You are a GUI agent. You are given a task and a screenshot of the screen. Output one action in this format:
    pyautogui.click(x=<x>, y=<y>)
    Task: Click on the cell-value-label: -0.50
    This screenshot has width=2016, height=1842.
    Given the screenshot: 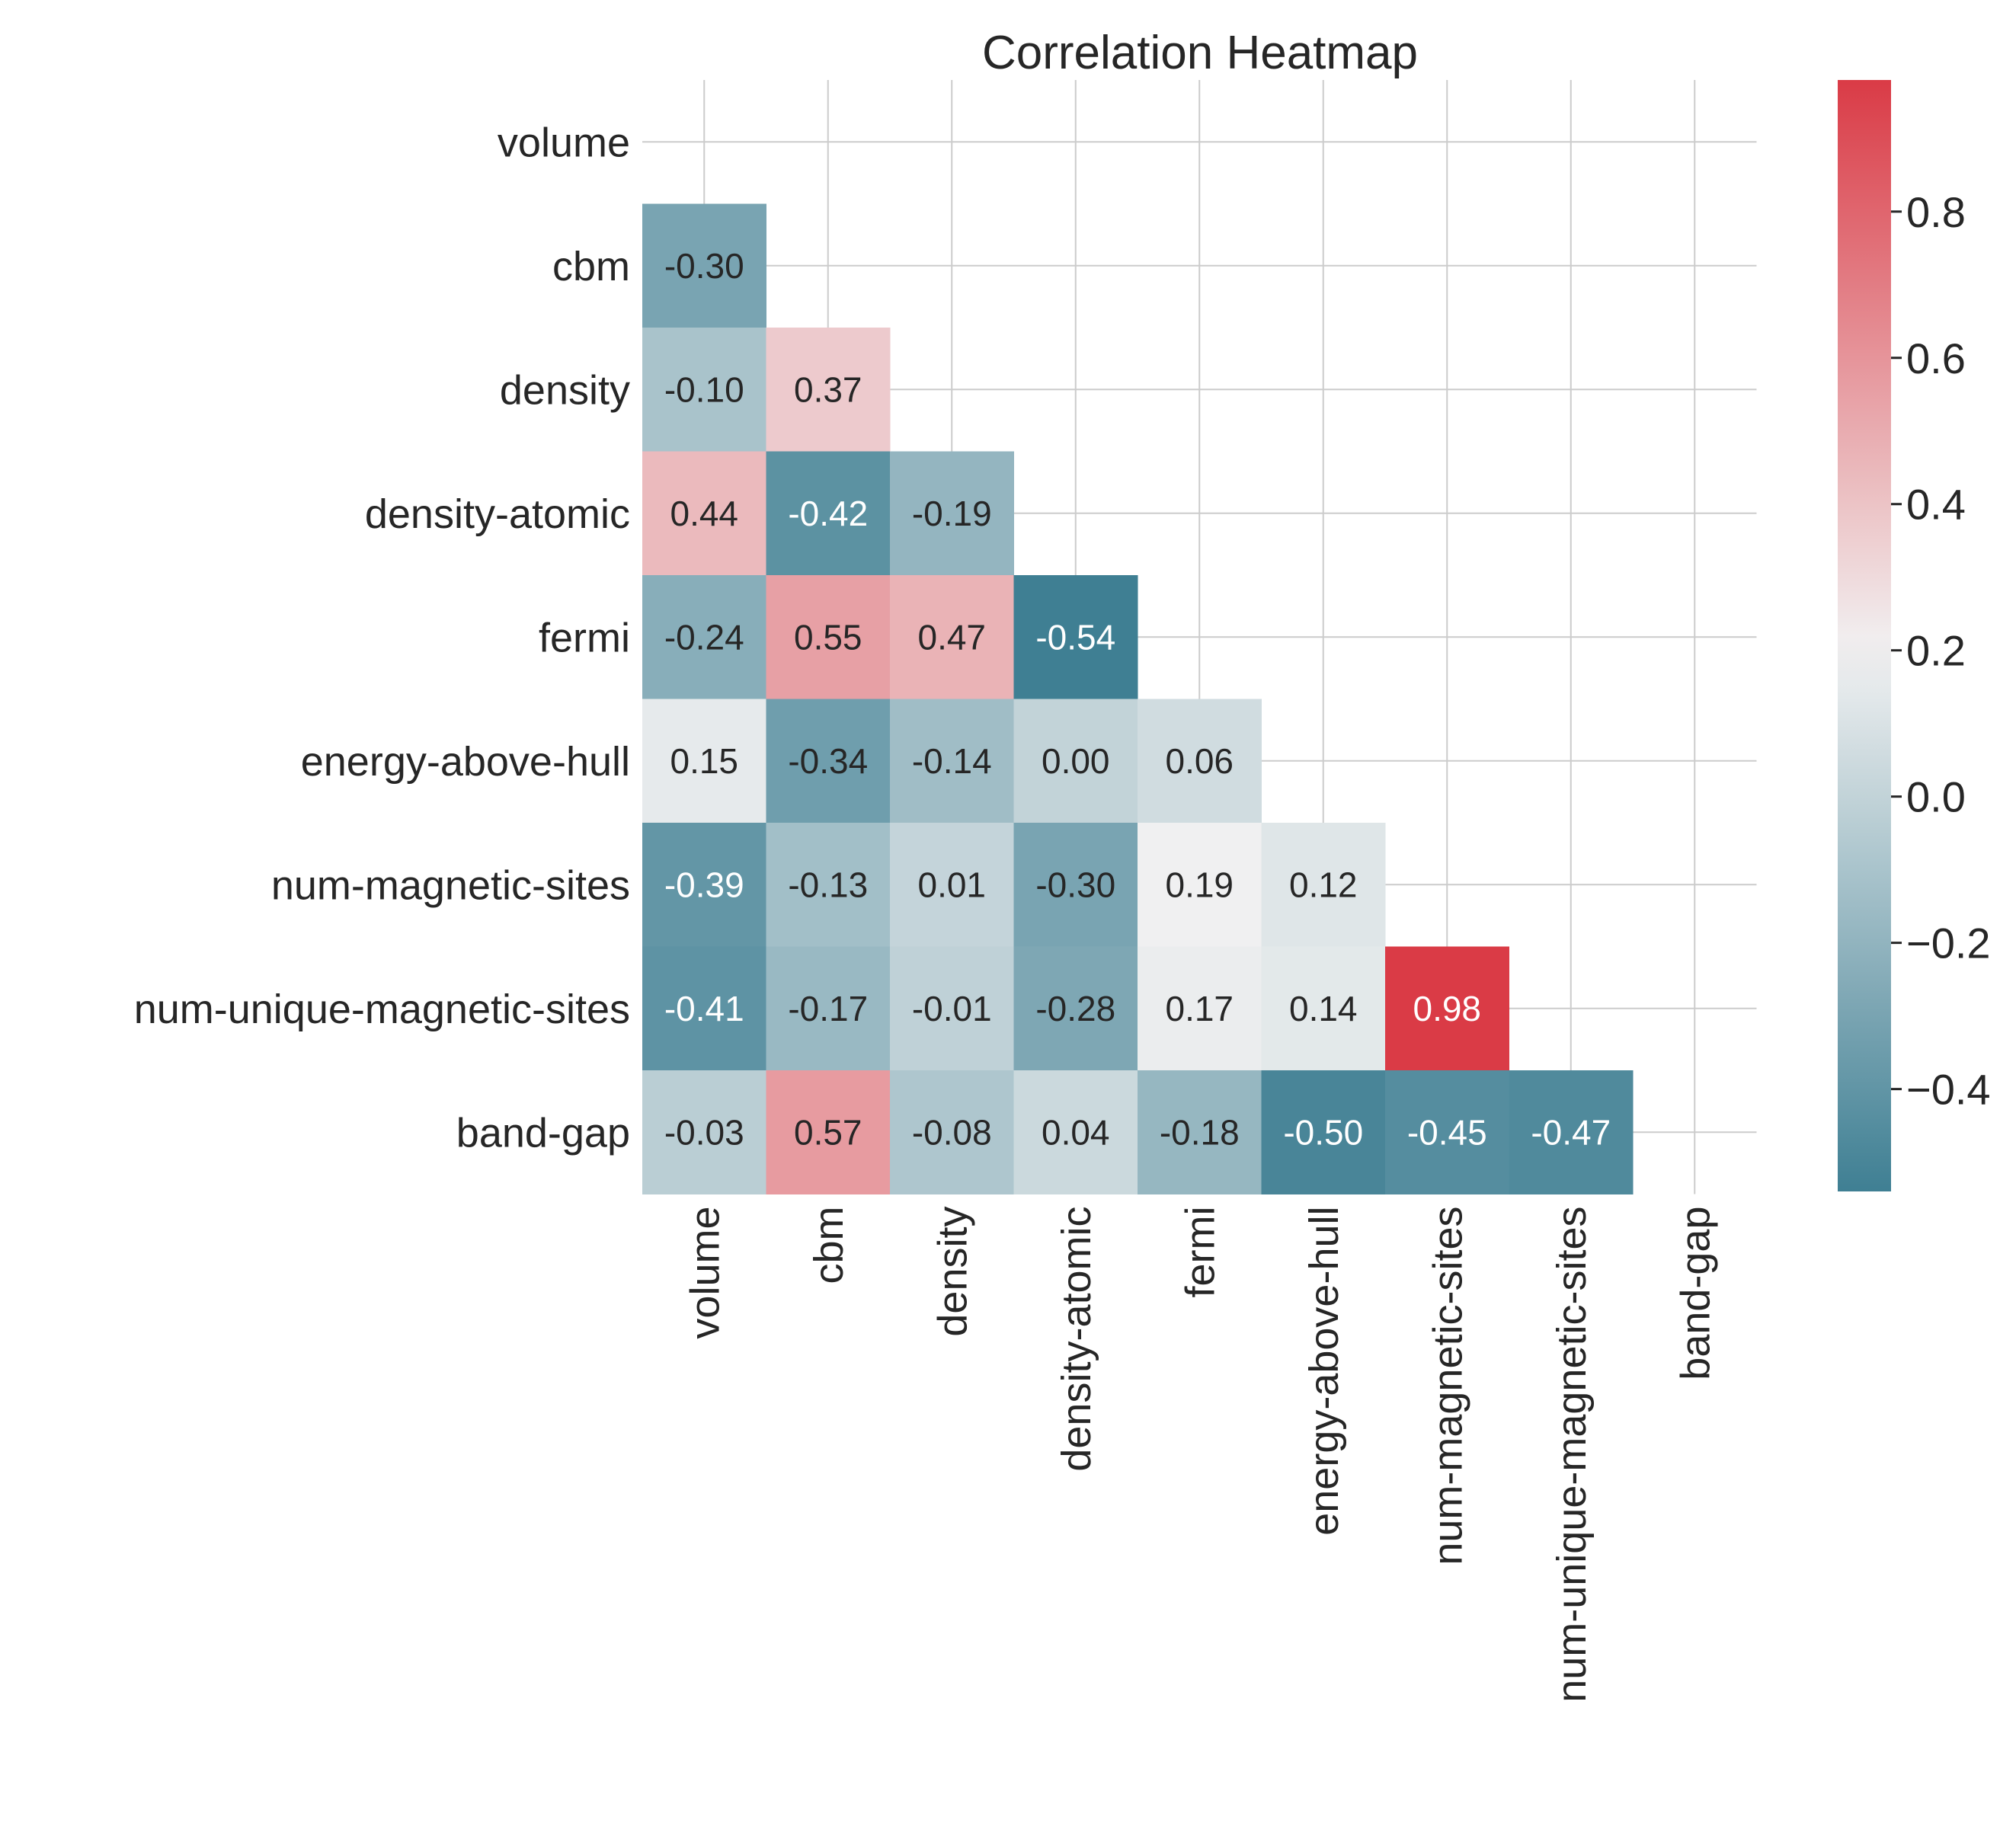 What is the action you would take?
    pyautogui.click(x=1323, y=1132)
    